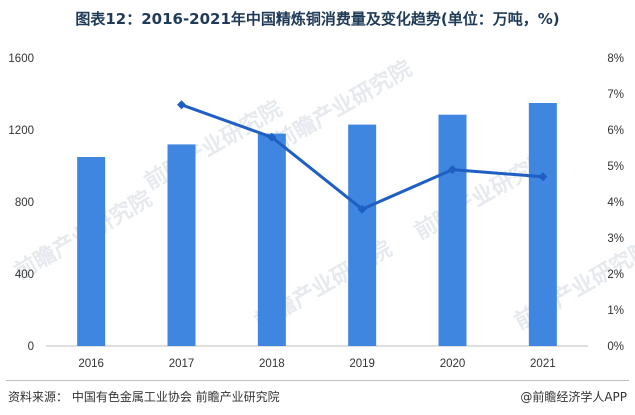  Describe the element at coordinates (453, 364) in the screenshot. I see `x-tick-2020: 2020` at that location.